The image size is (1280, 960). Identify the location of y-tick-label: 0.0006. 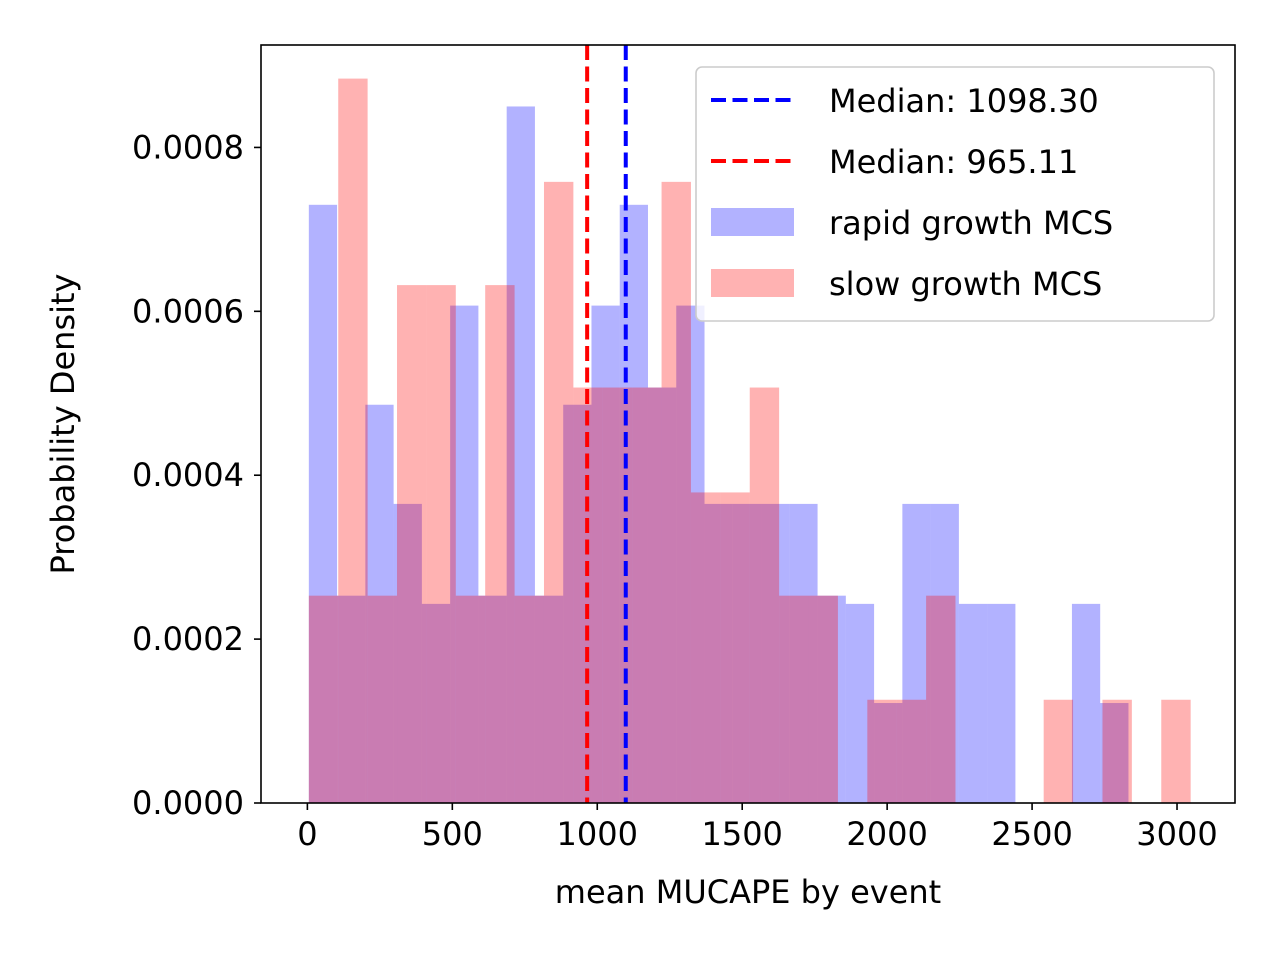
(188, 311).